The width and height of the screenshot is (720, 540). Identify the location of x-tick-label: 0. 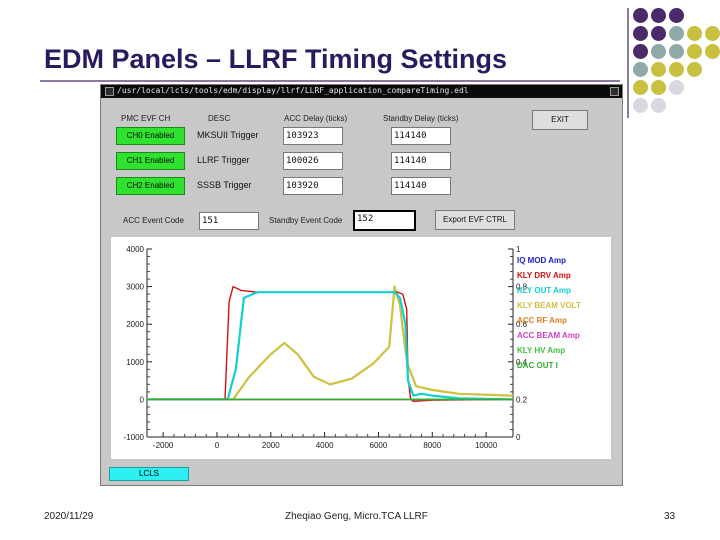
(217, 445).